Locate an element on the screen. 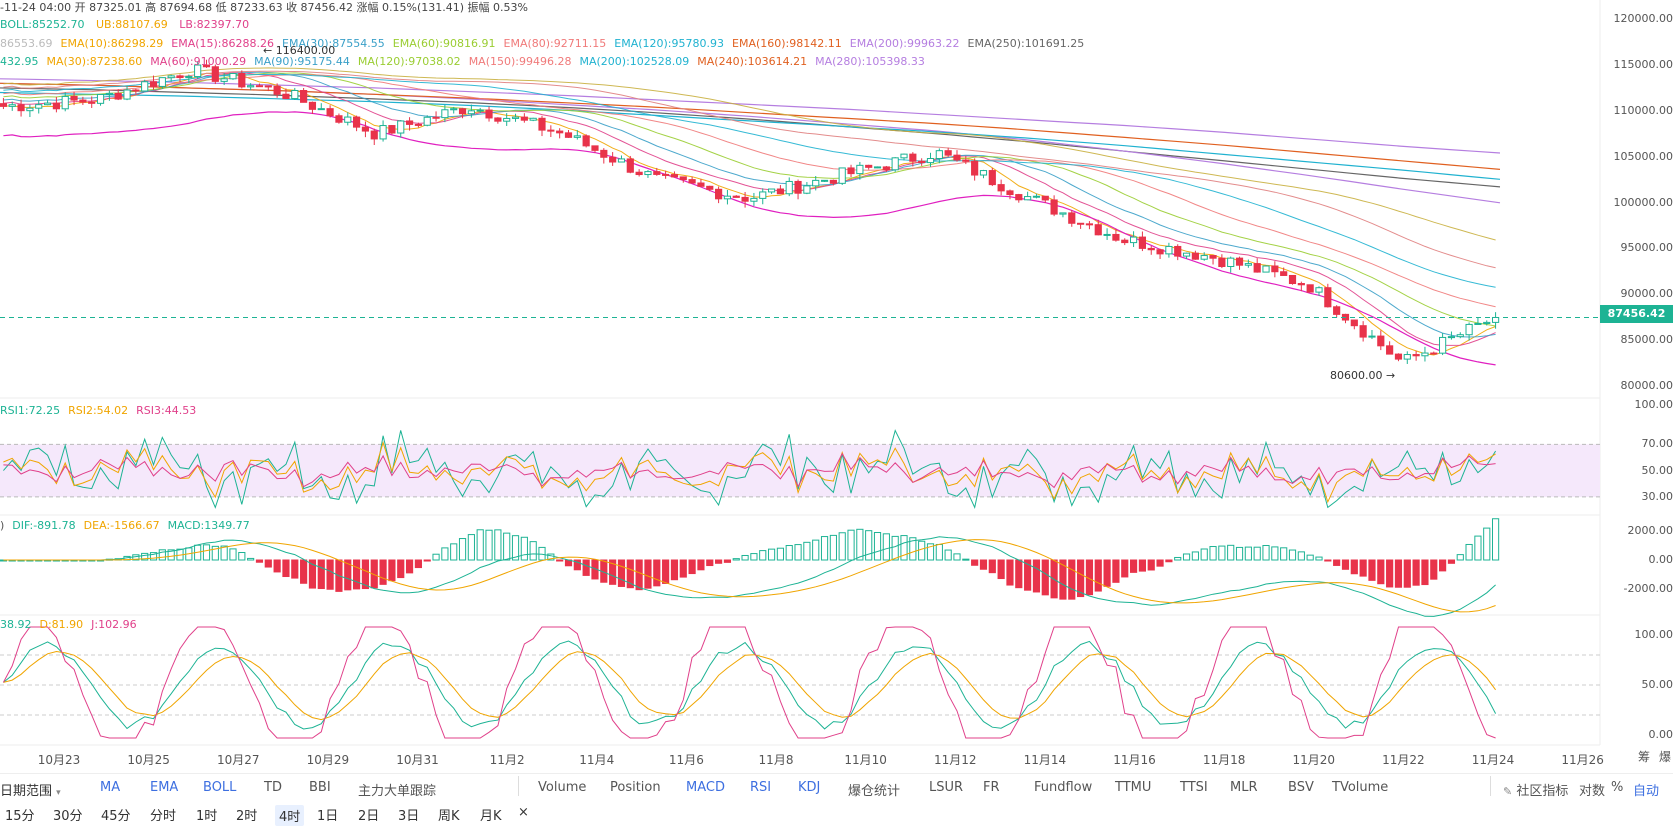 The image size is (1673, 826). timeframe-button: 1日 is located at coordinates (328, 816).